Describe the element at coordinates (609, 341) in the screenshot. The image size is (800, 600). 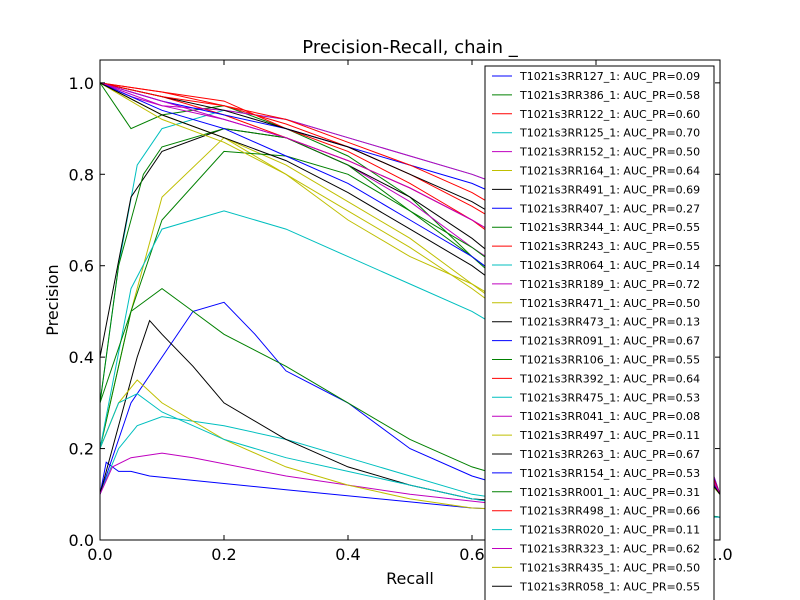
I see `legend-label: T1021s3RR091_1: AUC_PR=0.67` at that location.